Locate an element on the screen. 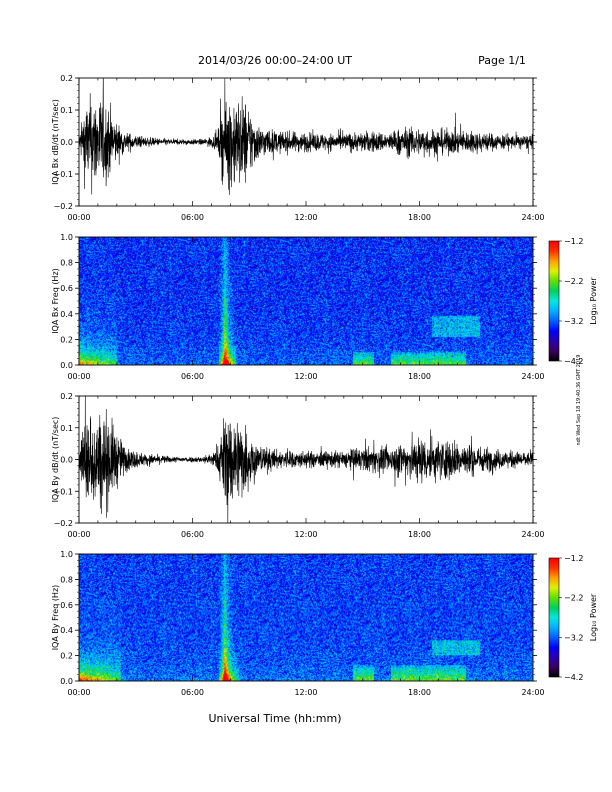 This screenshot has height=792, width=612. y-axis-label: IQA Bx Freq (Hz) is located at coordinates (55, 301).